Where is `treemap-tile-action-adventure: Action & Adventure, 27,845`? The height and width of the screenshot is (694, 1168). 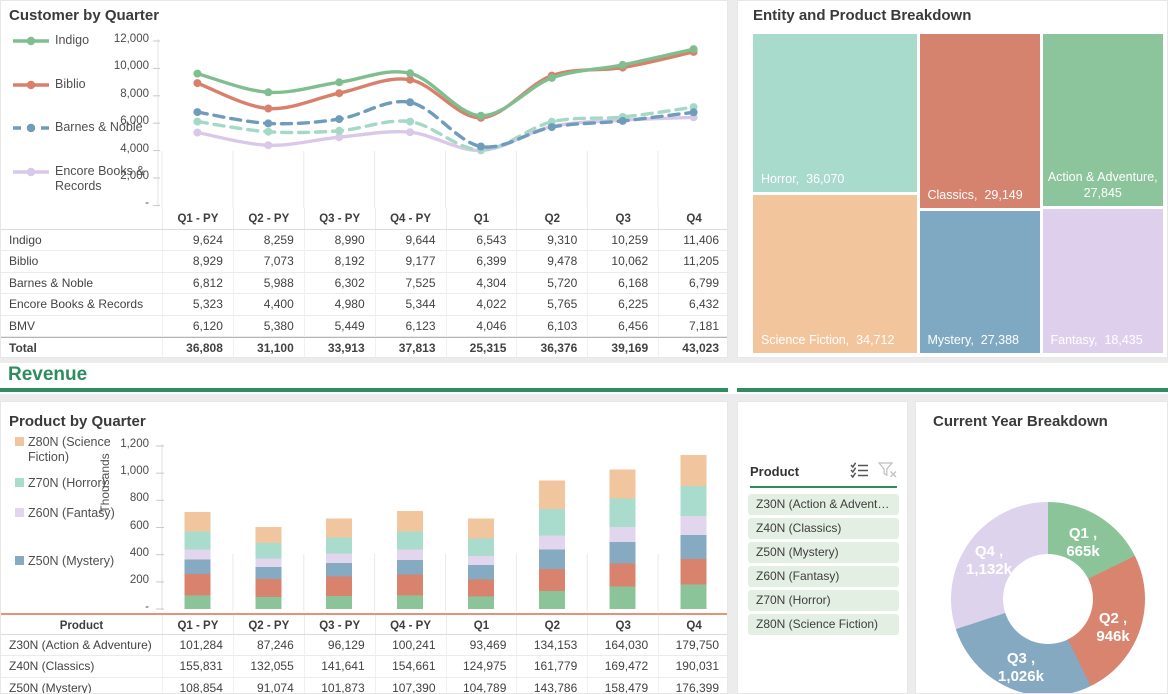 treemap-tile-action-adventure: Action & Adventure, 27,845 is located at coordinates (1102, 120).